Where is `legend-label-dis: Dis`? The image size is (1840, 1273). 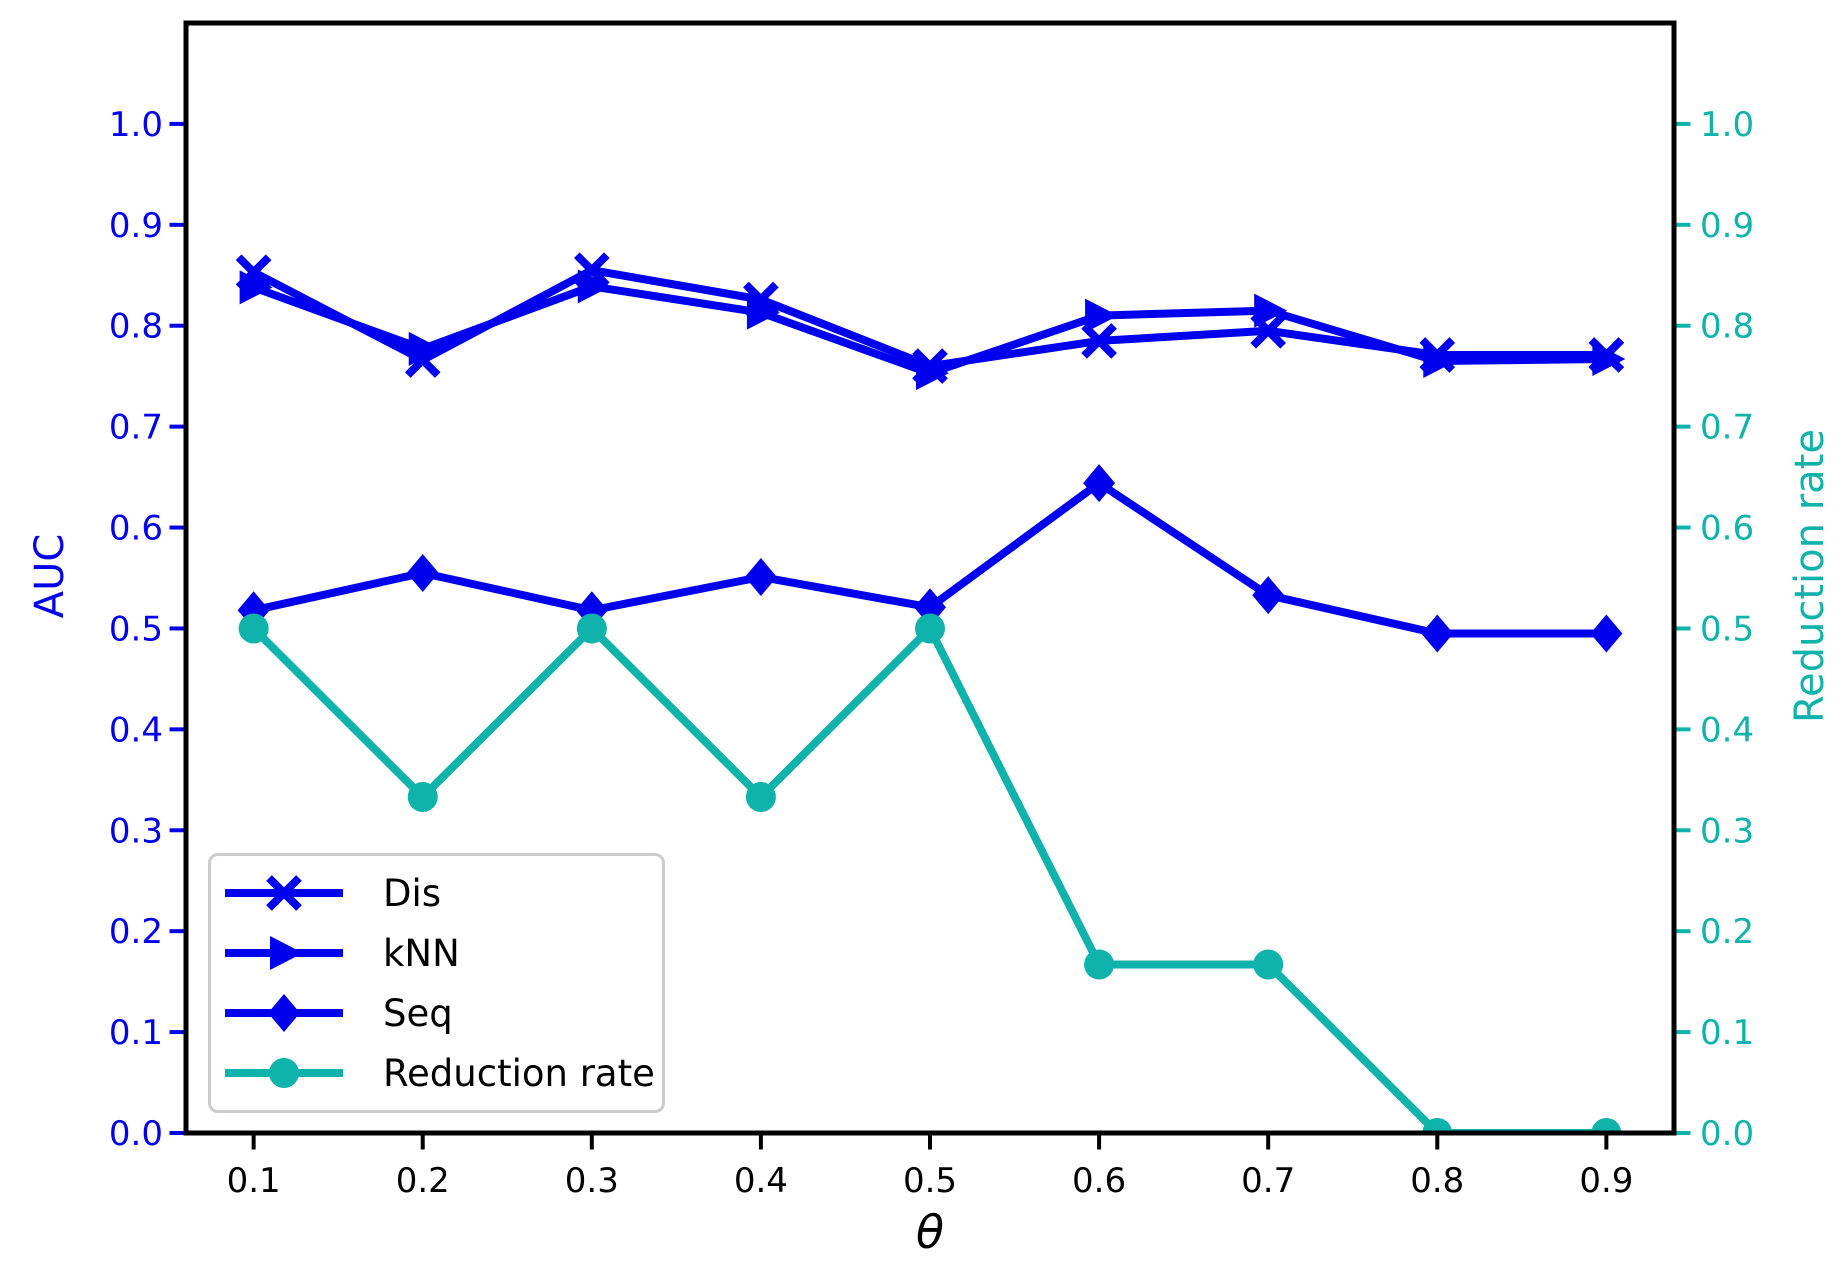
legend-label-dis: Dis is located at coordinates (412, 893).